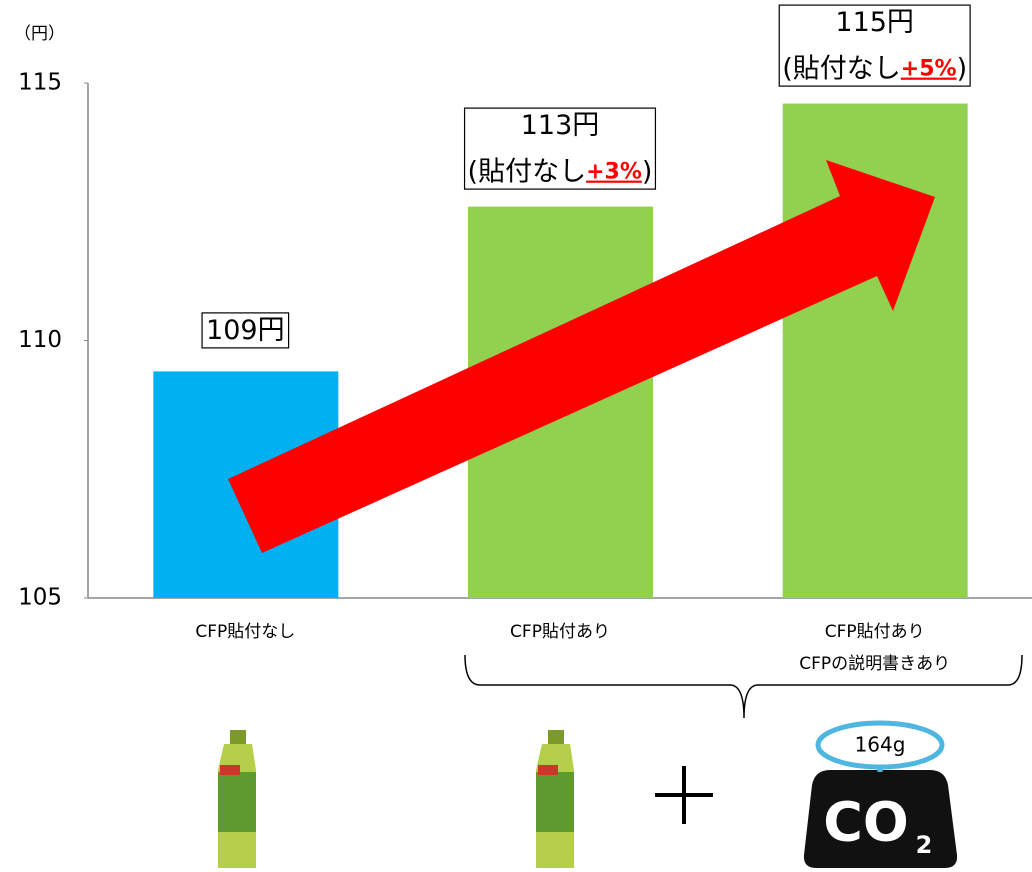 The width and height of the screenshot is (1032, 872). I want to click on value-label-group: 115円 (貼付なし+5%), so click(874, 45).